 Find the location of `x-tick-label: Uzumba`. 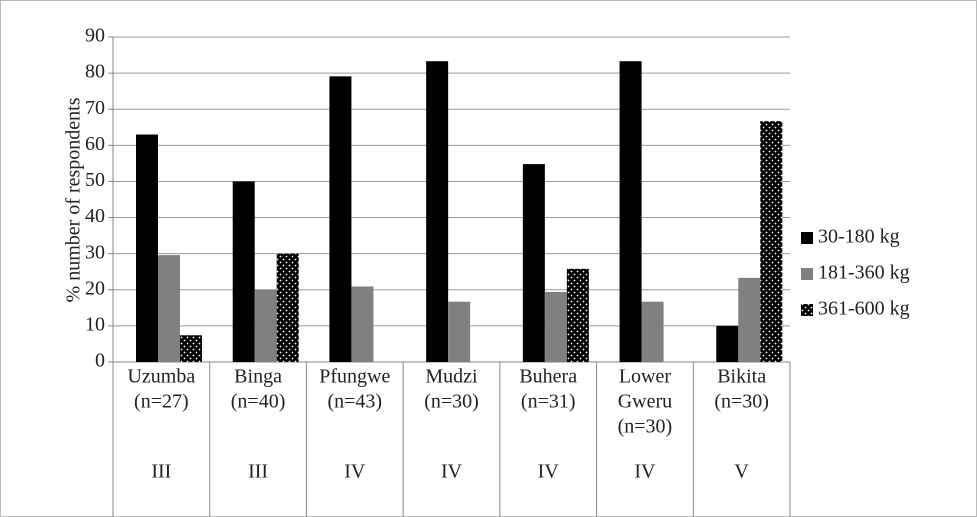

x-tick-label: Uzumba is located at coordinates (161, 377).